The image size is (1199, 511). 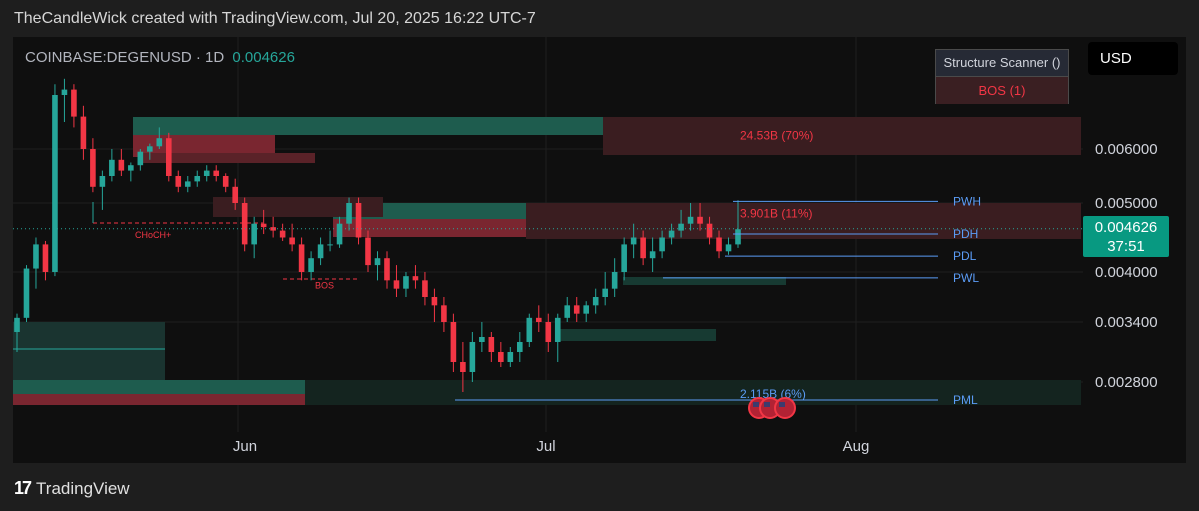 I want to click on level-label-pdl: PDL, so click(x=965, y=256).